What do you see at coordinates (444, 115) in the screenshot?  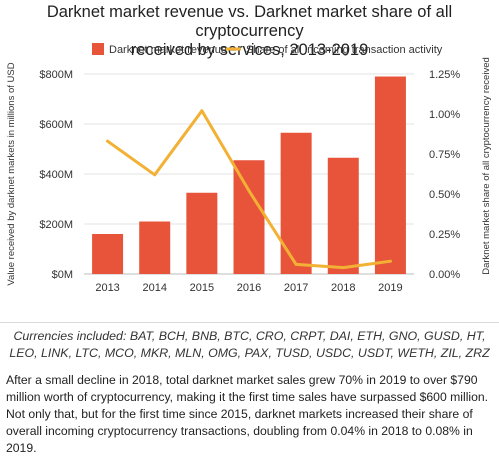 I see `y2-tick-label: 1.00%` at bounding box center [444, 115].